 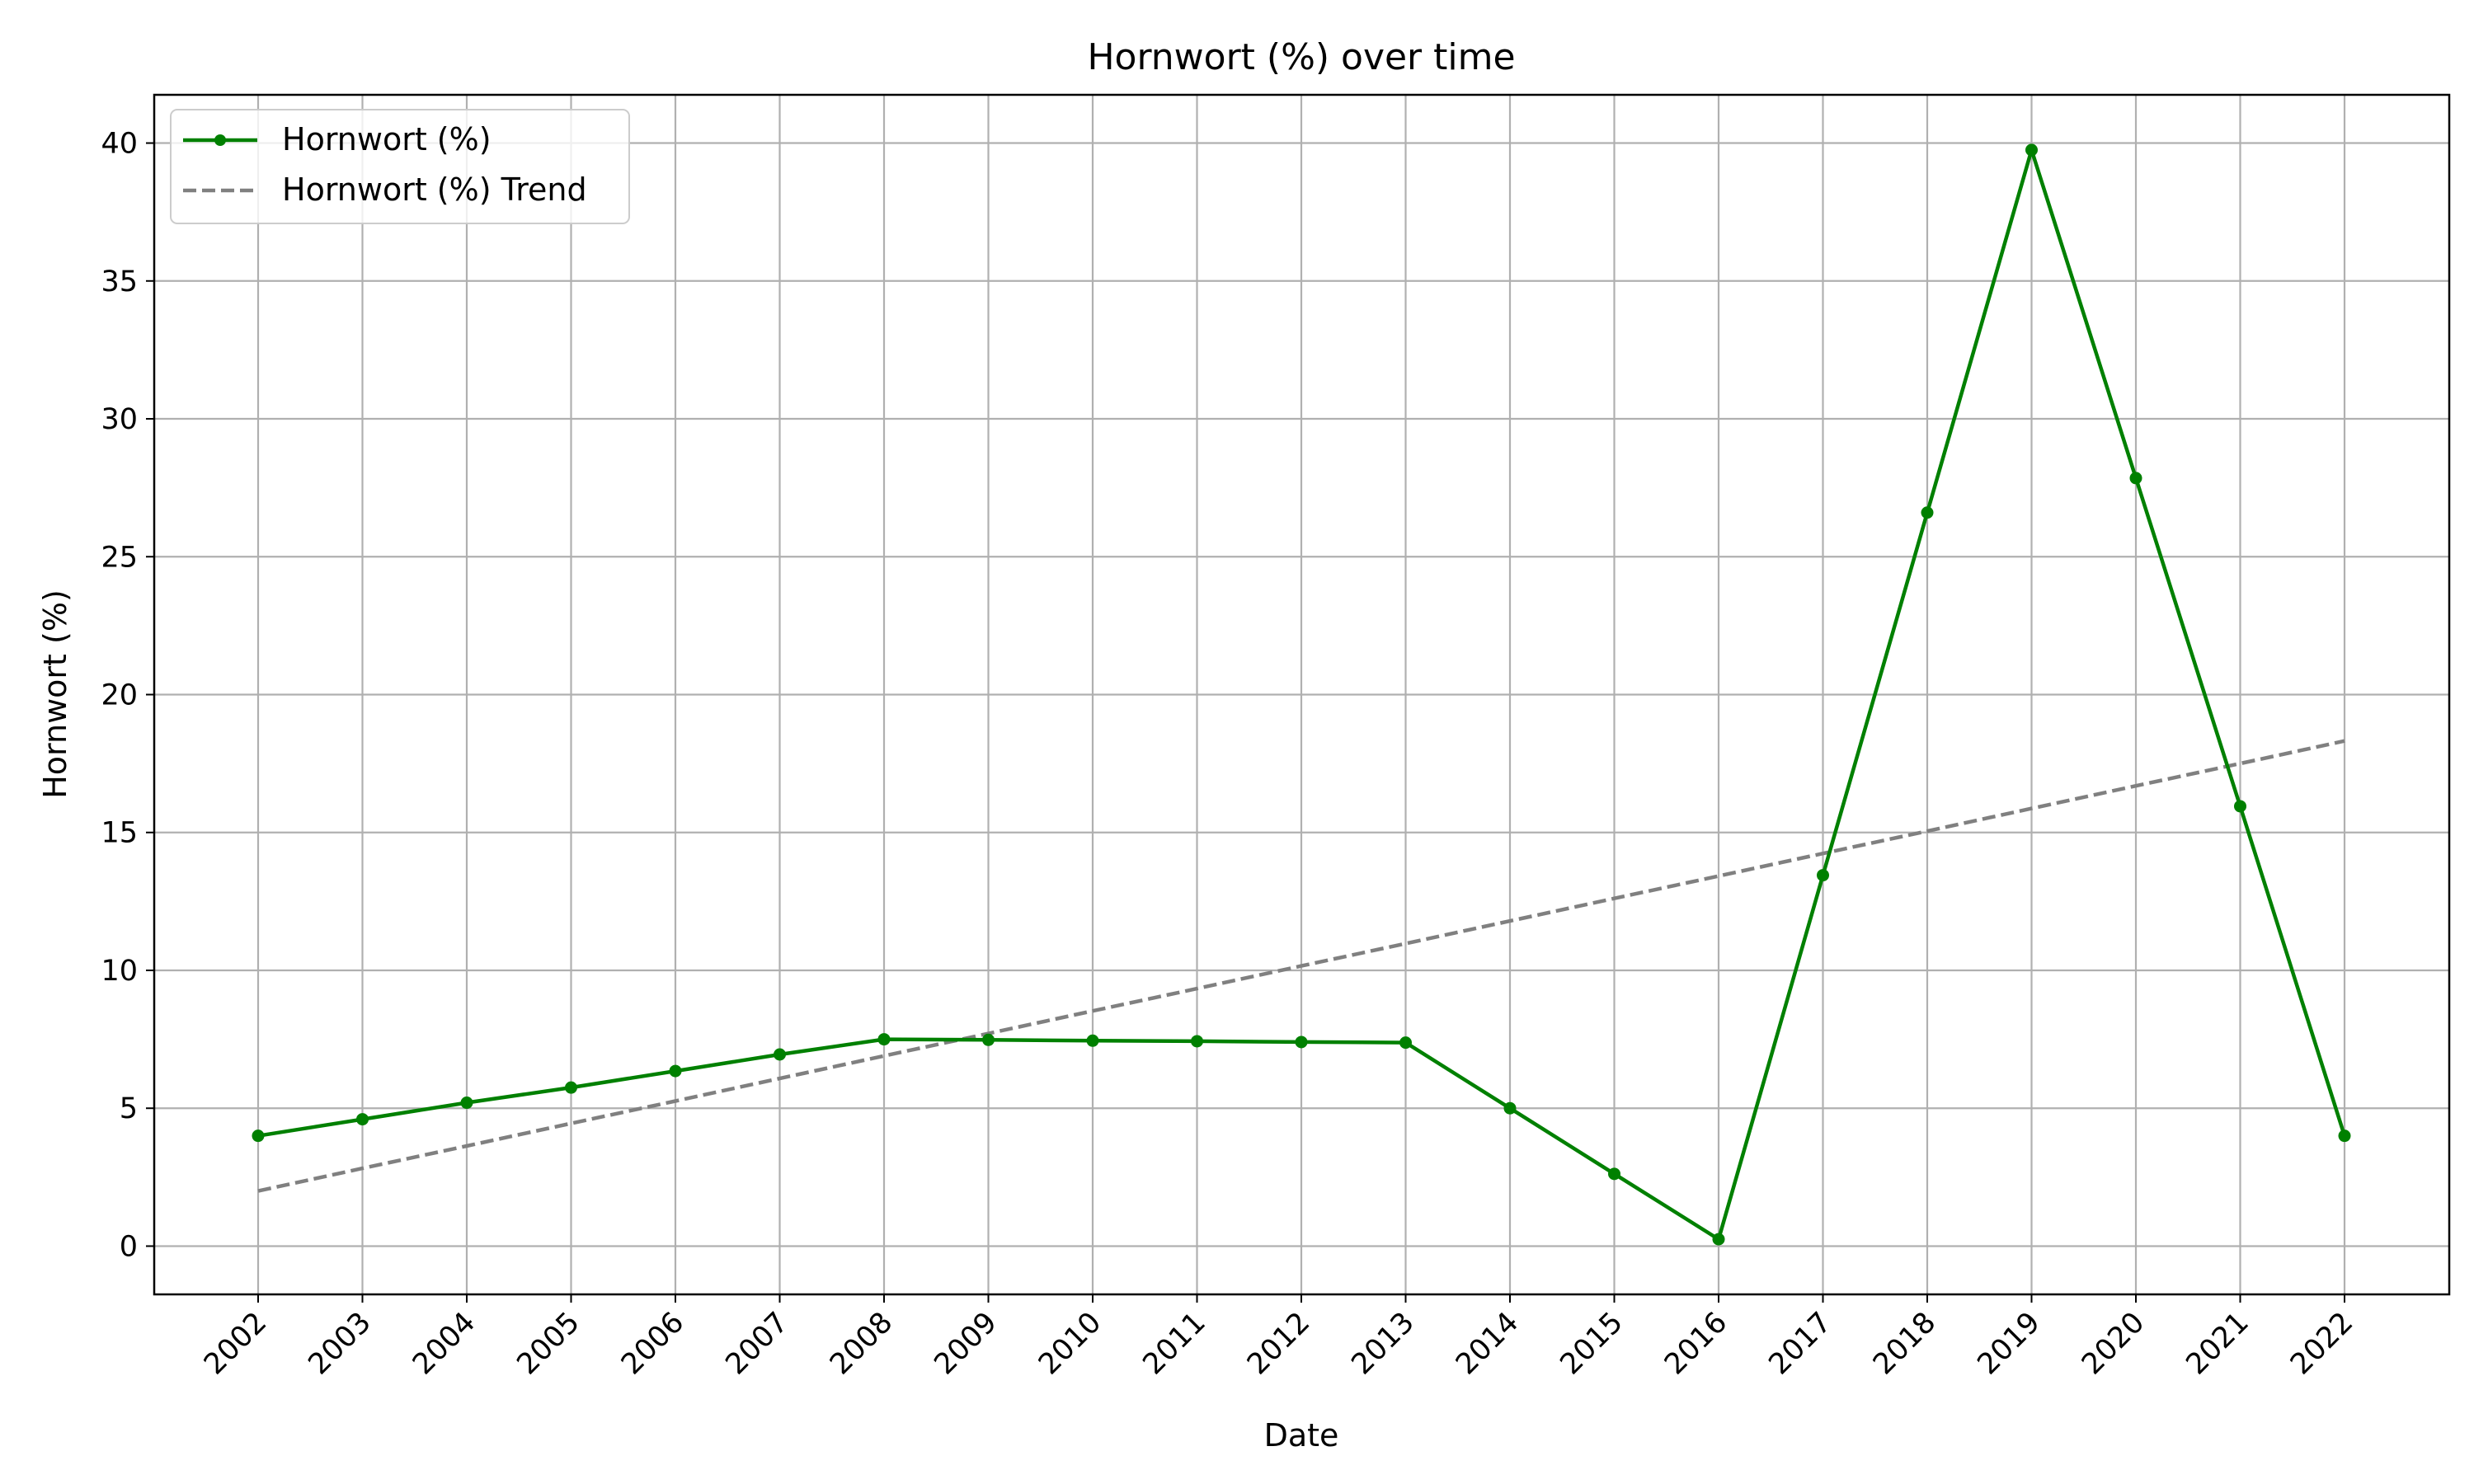 What do you see at coordinates (119, 833) in the screenshot?
I see `y-tick-label: 15` at bounding box center [119, 833].